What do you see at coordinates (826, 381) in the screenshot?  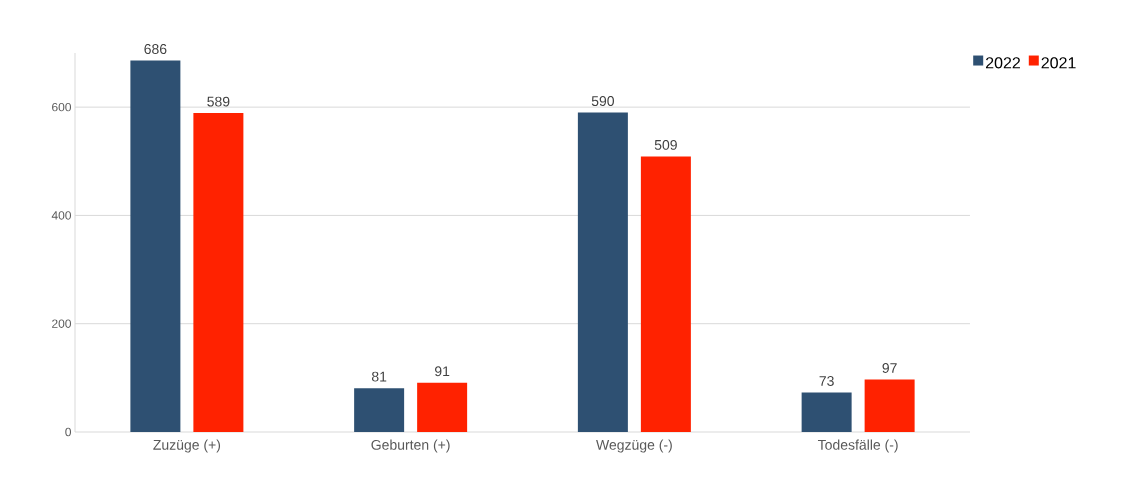 I see `data-label: 73` at bounding box center [826, 381].